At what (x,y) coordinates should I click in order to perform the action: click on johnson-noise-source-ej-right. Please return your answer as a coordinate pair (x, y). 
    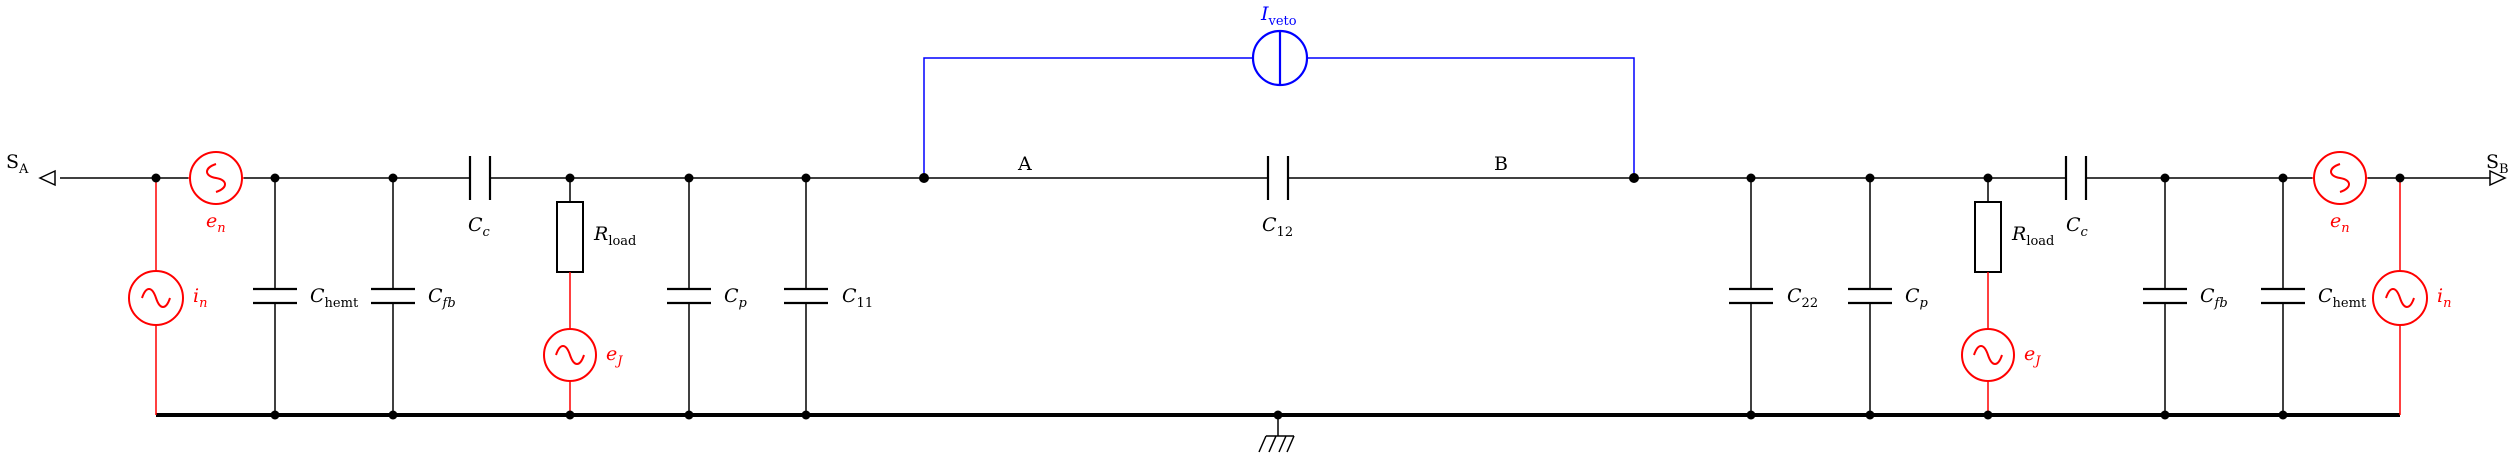
    Looking at the image, I should click on (1988, 355).